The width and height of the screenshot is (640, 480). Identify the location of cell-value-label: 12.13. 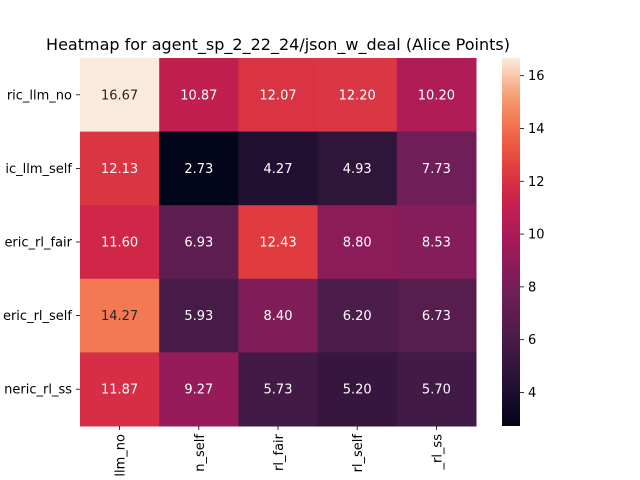
(119, 169).